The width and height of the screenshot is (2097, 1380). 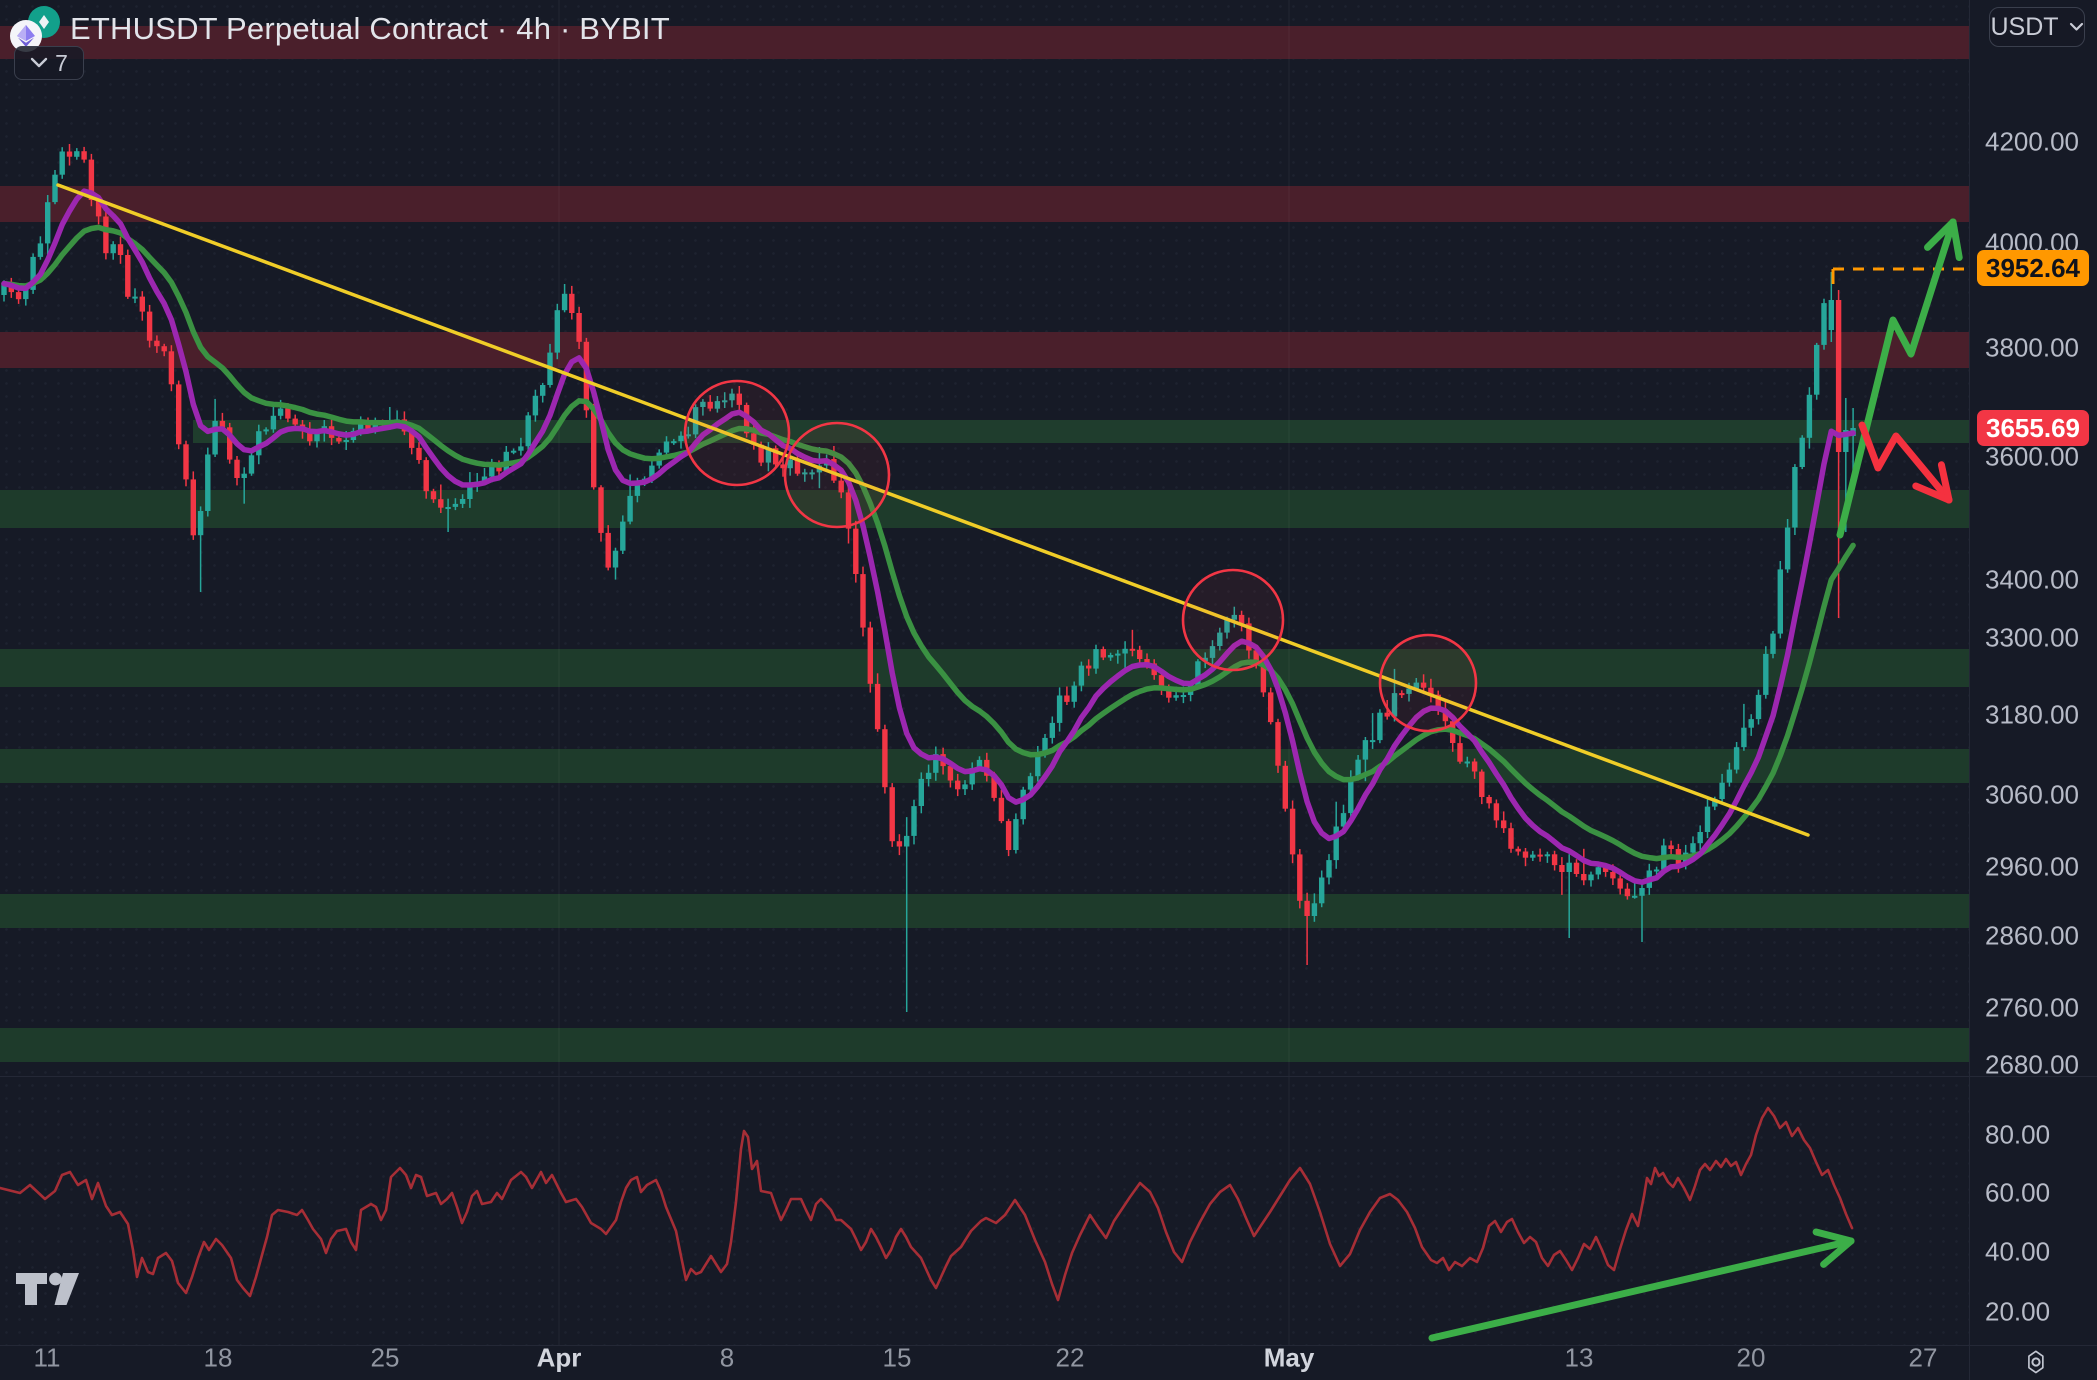 I want to click on hidden-indicators-count: 7, so click(x=61, y=62).